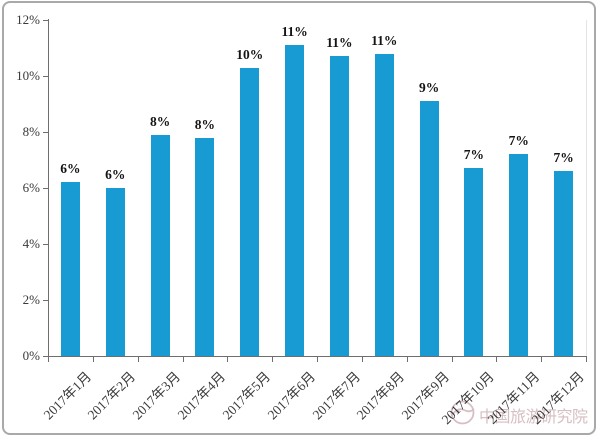 This screenshot has height=439, width=600. Describe the element at coordinates (67, 395) in the screenshot. I see `x-axis-category-label: 2017年1月` at that location.